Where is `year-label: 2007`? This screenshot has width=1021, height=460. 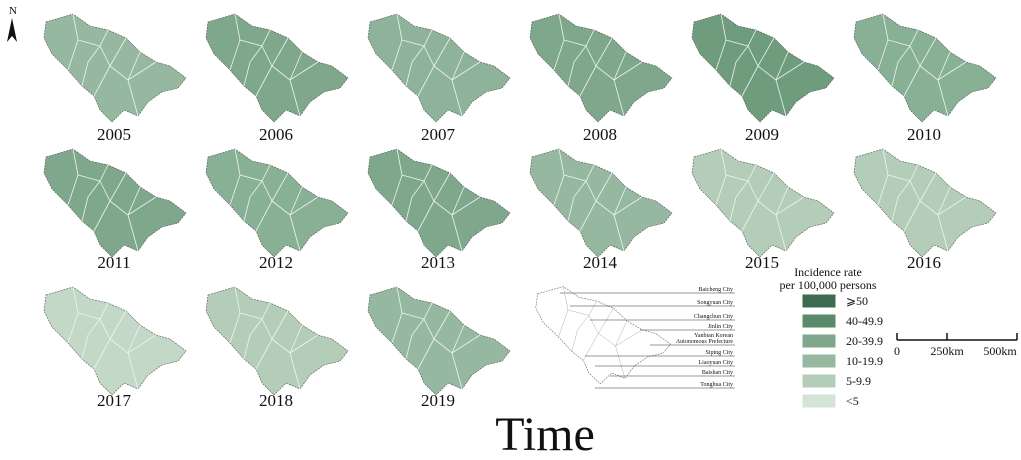
year-label: 2007 is located at coordinates (438, 134).